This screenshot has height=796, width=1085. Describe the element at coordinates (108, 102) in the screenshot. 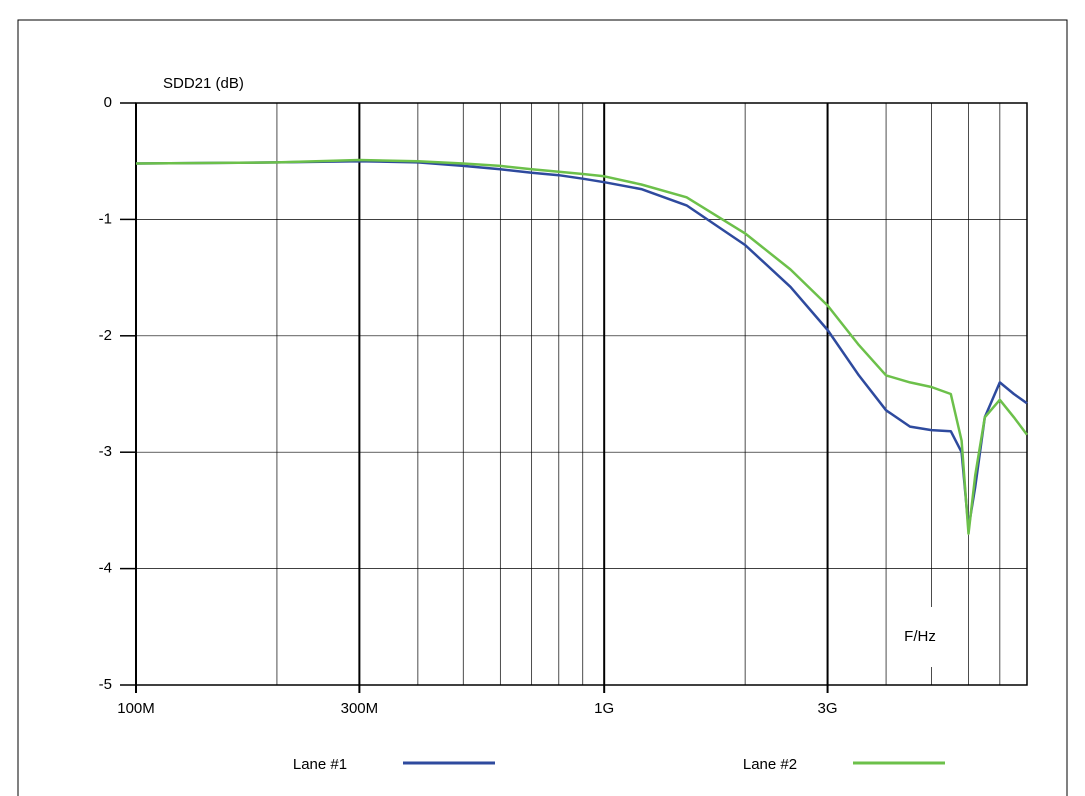

I see `y-tick-label: 0` at that location.